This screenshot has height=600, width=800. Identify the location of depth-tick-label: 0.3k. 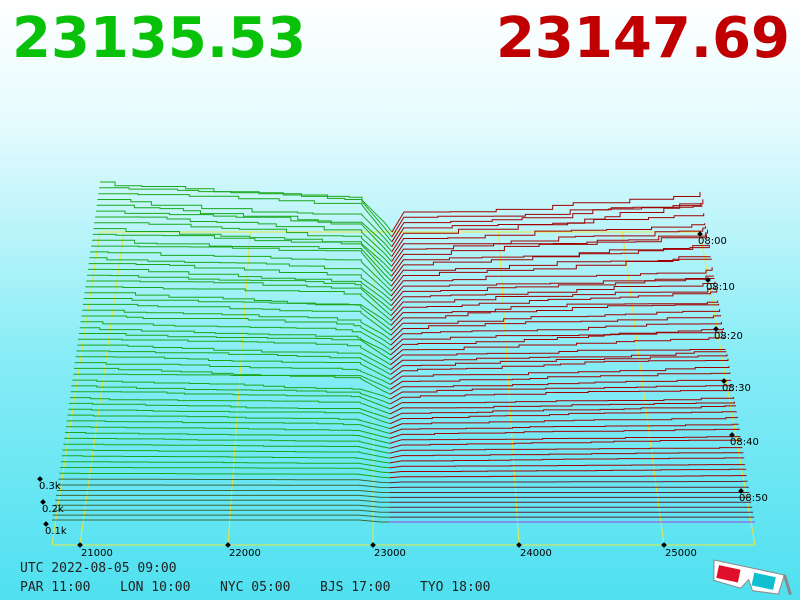
(50, 486).